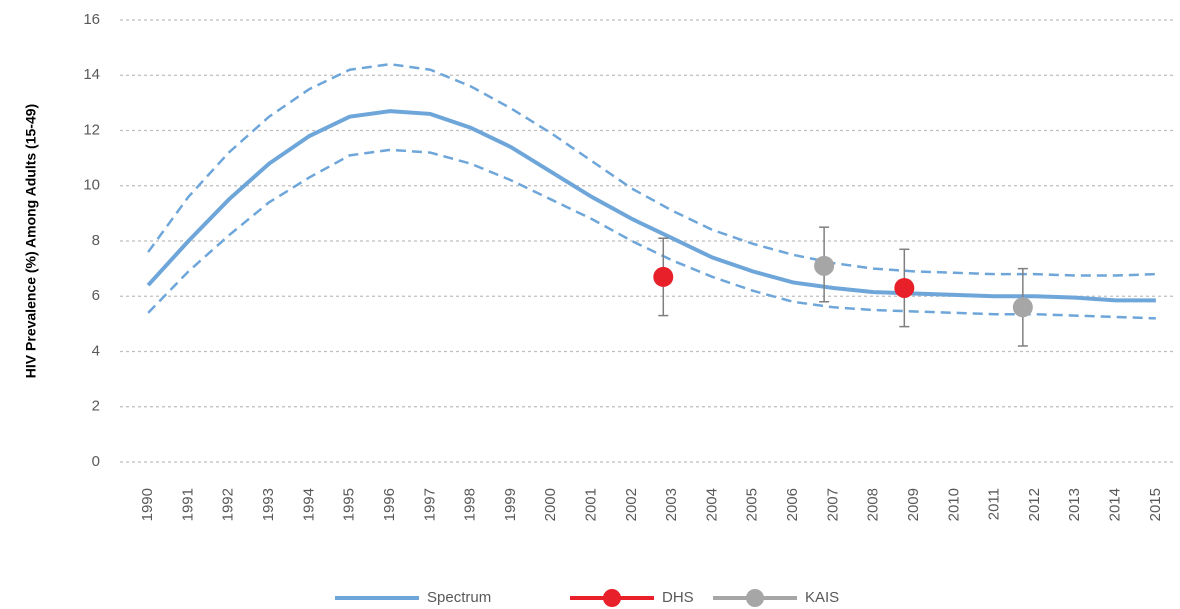  I want to click on x-tick-label: 2000, so click(550, 504).